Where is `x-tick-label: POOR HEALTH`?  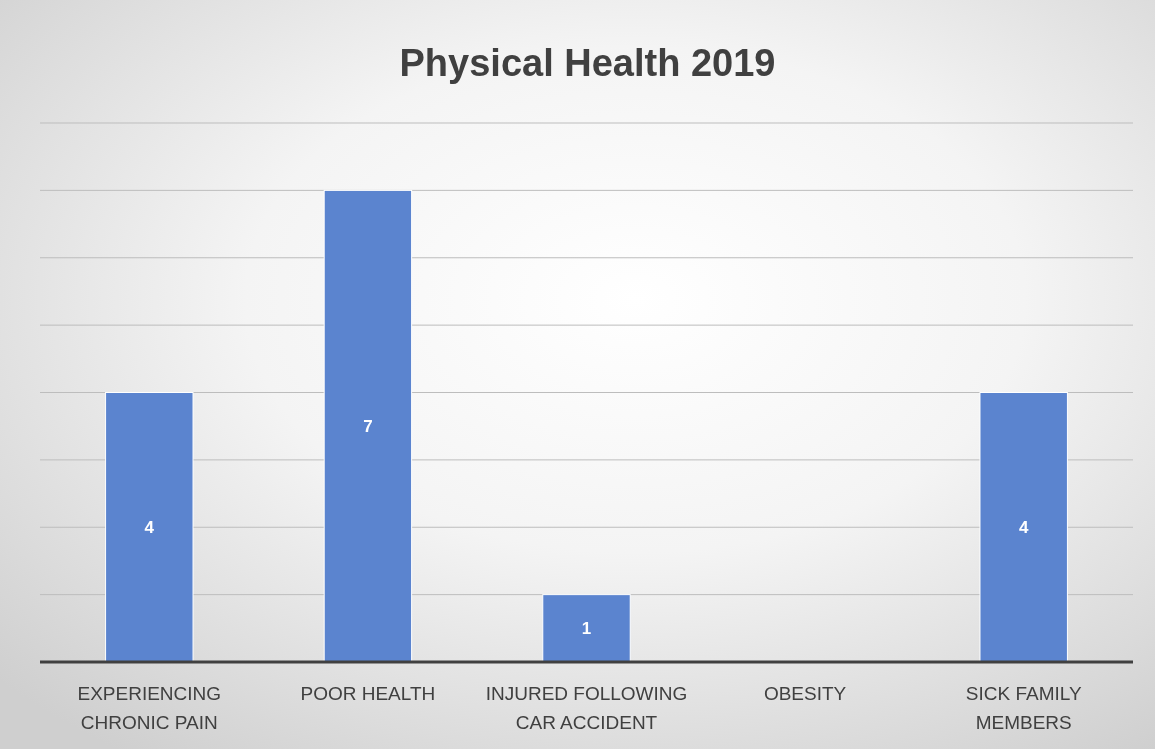 x-tick-label: POOR HEALTH is located at coordinates (368, 693).